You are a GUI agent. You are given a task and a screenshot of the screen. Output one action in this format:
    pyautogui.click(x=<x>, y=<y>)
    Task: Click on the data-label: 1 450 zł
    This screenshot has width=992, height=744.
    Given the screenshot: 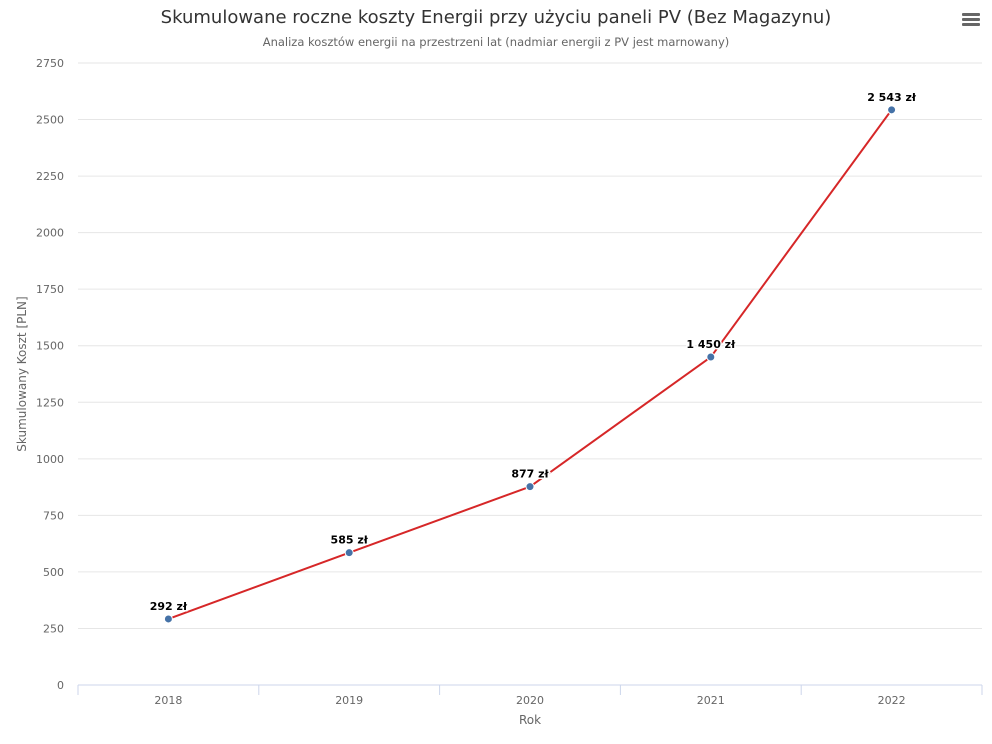 What is the action you would take?
    pyautogui.click(x=711, y=344)
    